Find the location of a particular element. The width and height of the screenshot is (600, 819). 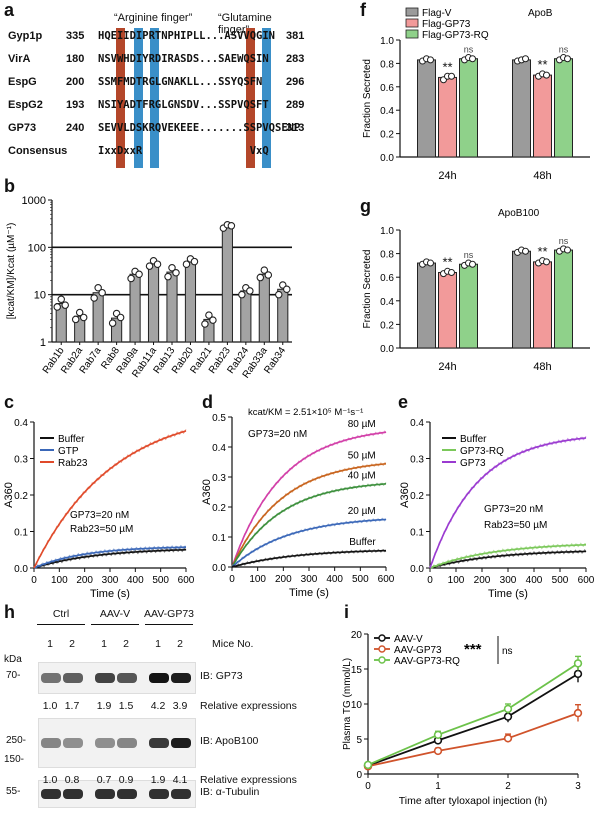

expression-value: 3.9 is located at coordinates (180, 706).